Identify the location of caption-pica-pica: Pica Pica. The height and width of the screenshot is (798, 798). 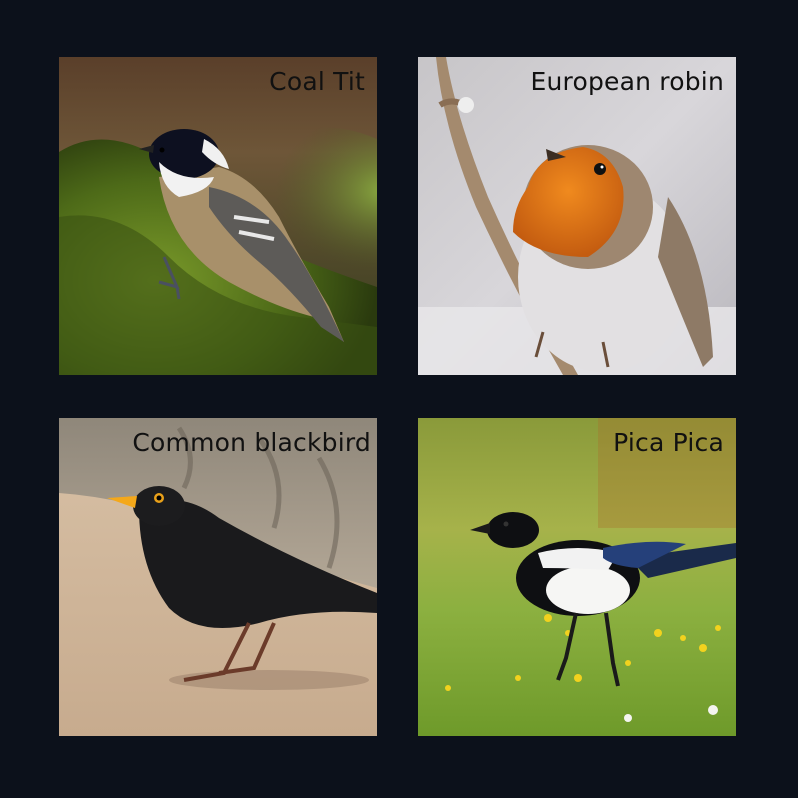
(668, 442).